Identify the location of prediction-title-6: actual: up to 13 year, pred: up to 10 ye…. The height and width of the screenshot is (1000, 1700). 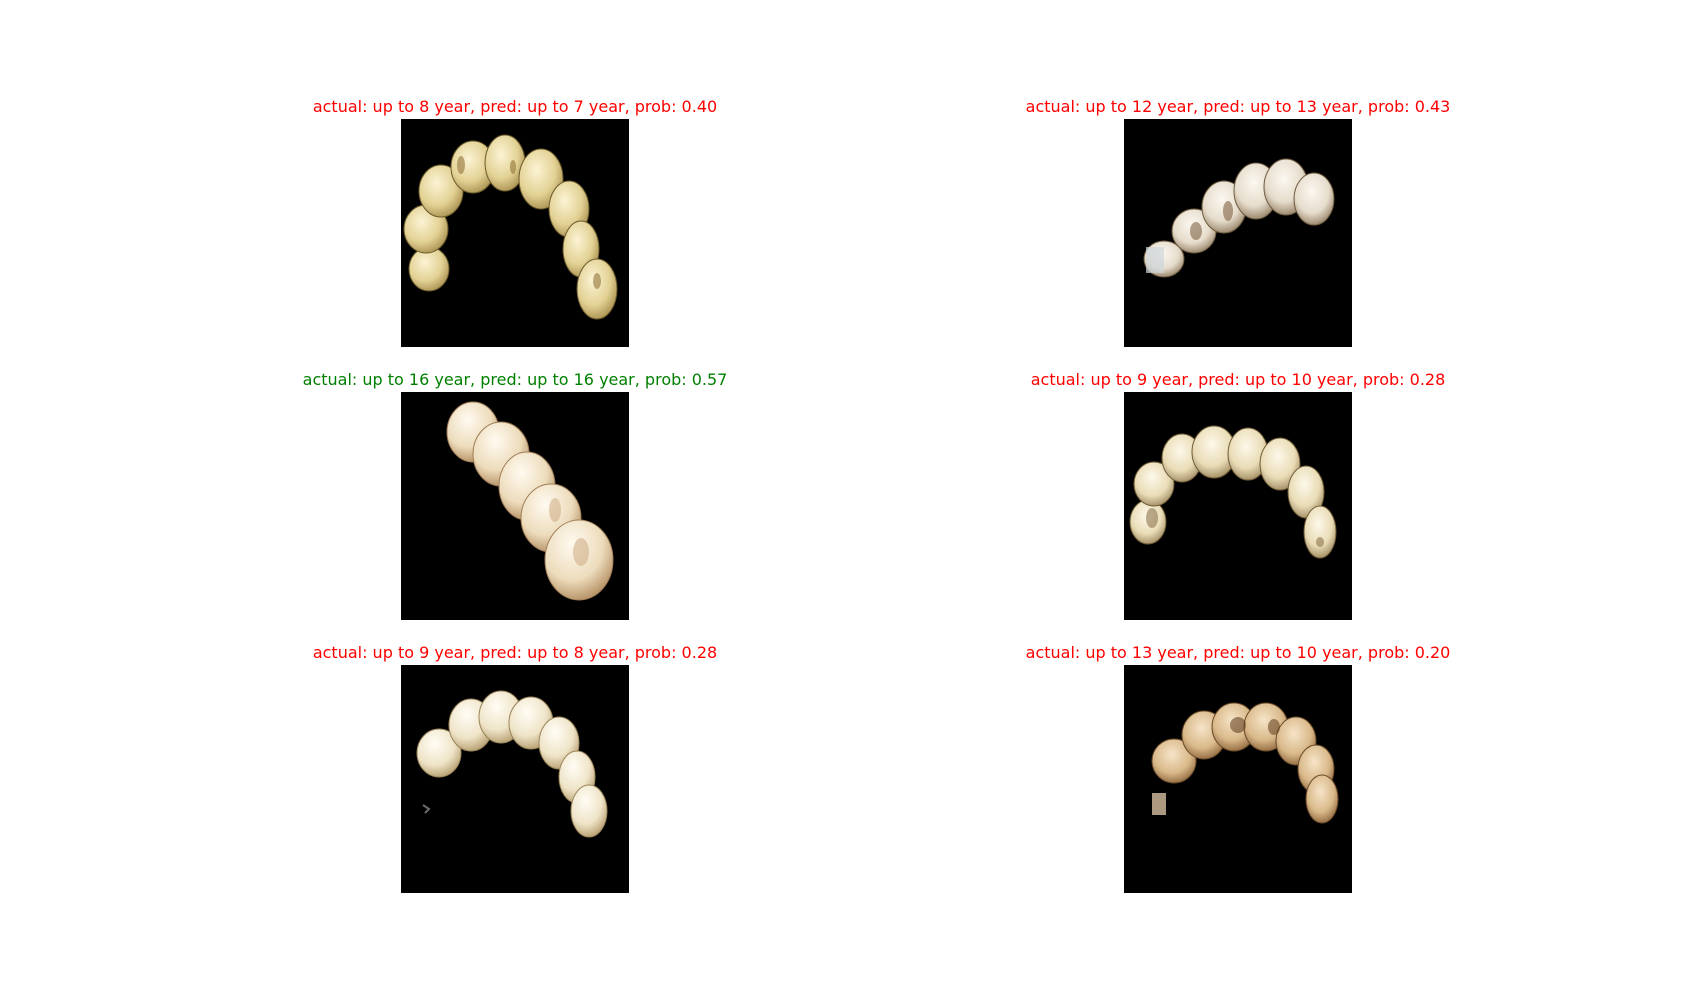
(1238, 652).